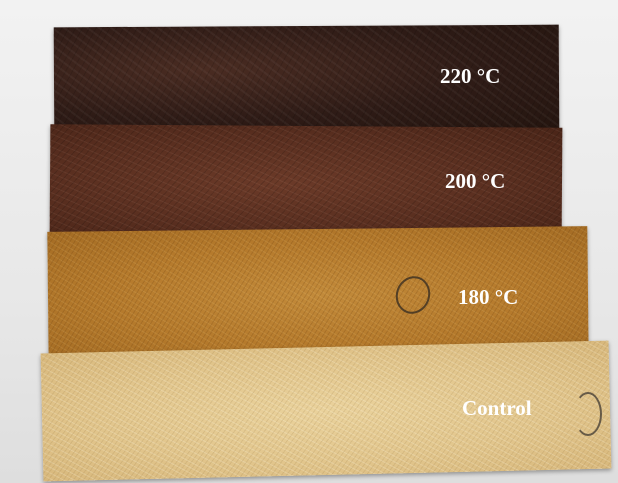  Describe the element at coordinates (588, 414) in the screenshot. I see `marker-circle-control` at that location.